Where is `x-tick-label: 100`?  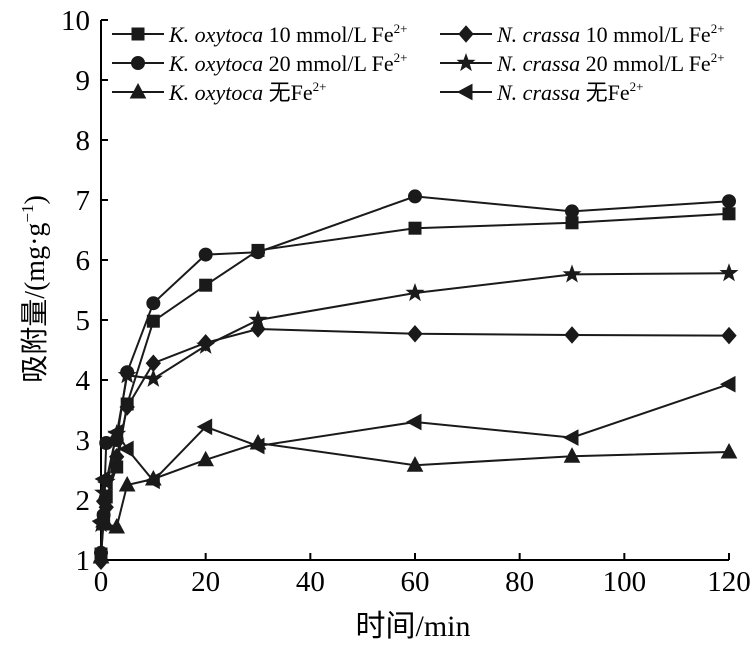 x-tick-label: 100 is located at coordinates (625, 582).